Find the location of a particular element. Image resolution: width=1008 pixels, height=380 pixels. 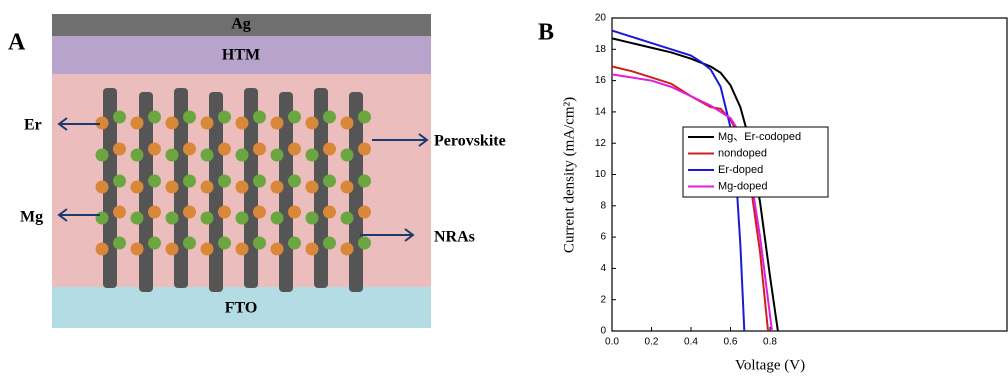

htm-layer is located at coordinates (241, 55).